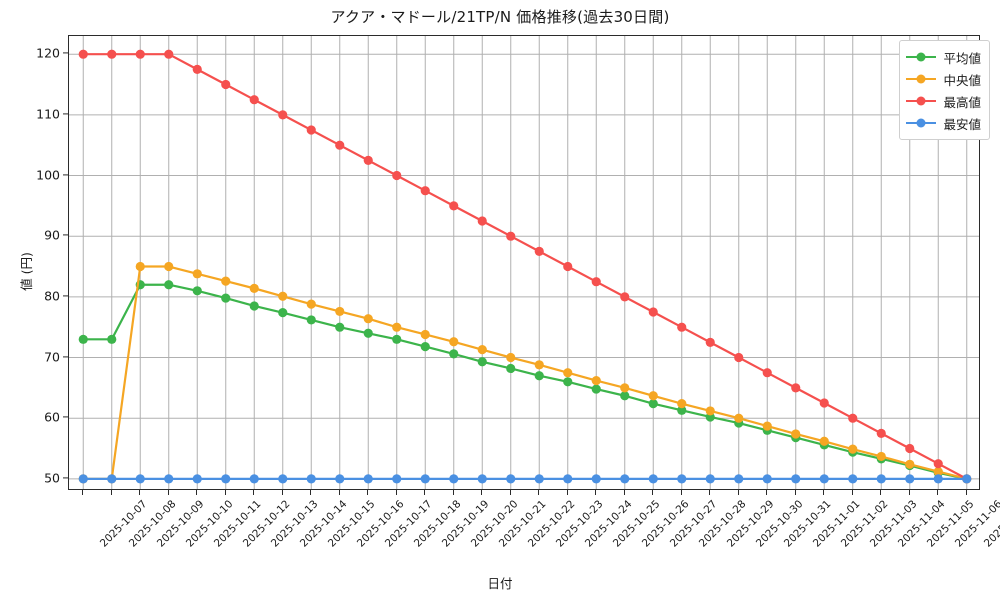 Image resolution: width=1000 pixels, height=600 pixels. Describe the element at coordinates (48, 175) in the screenshot. I see `y-tick-label: 100` at that location.